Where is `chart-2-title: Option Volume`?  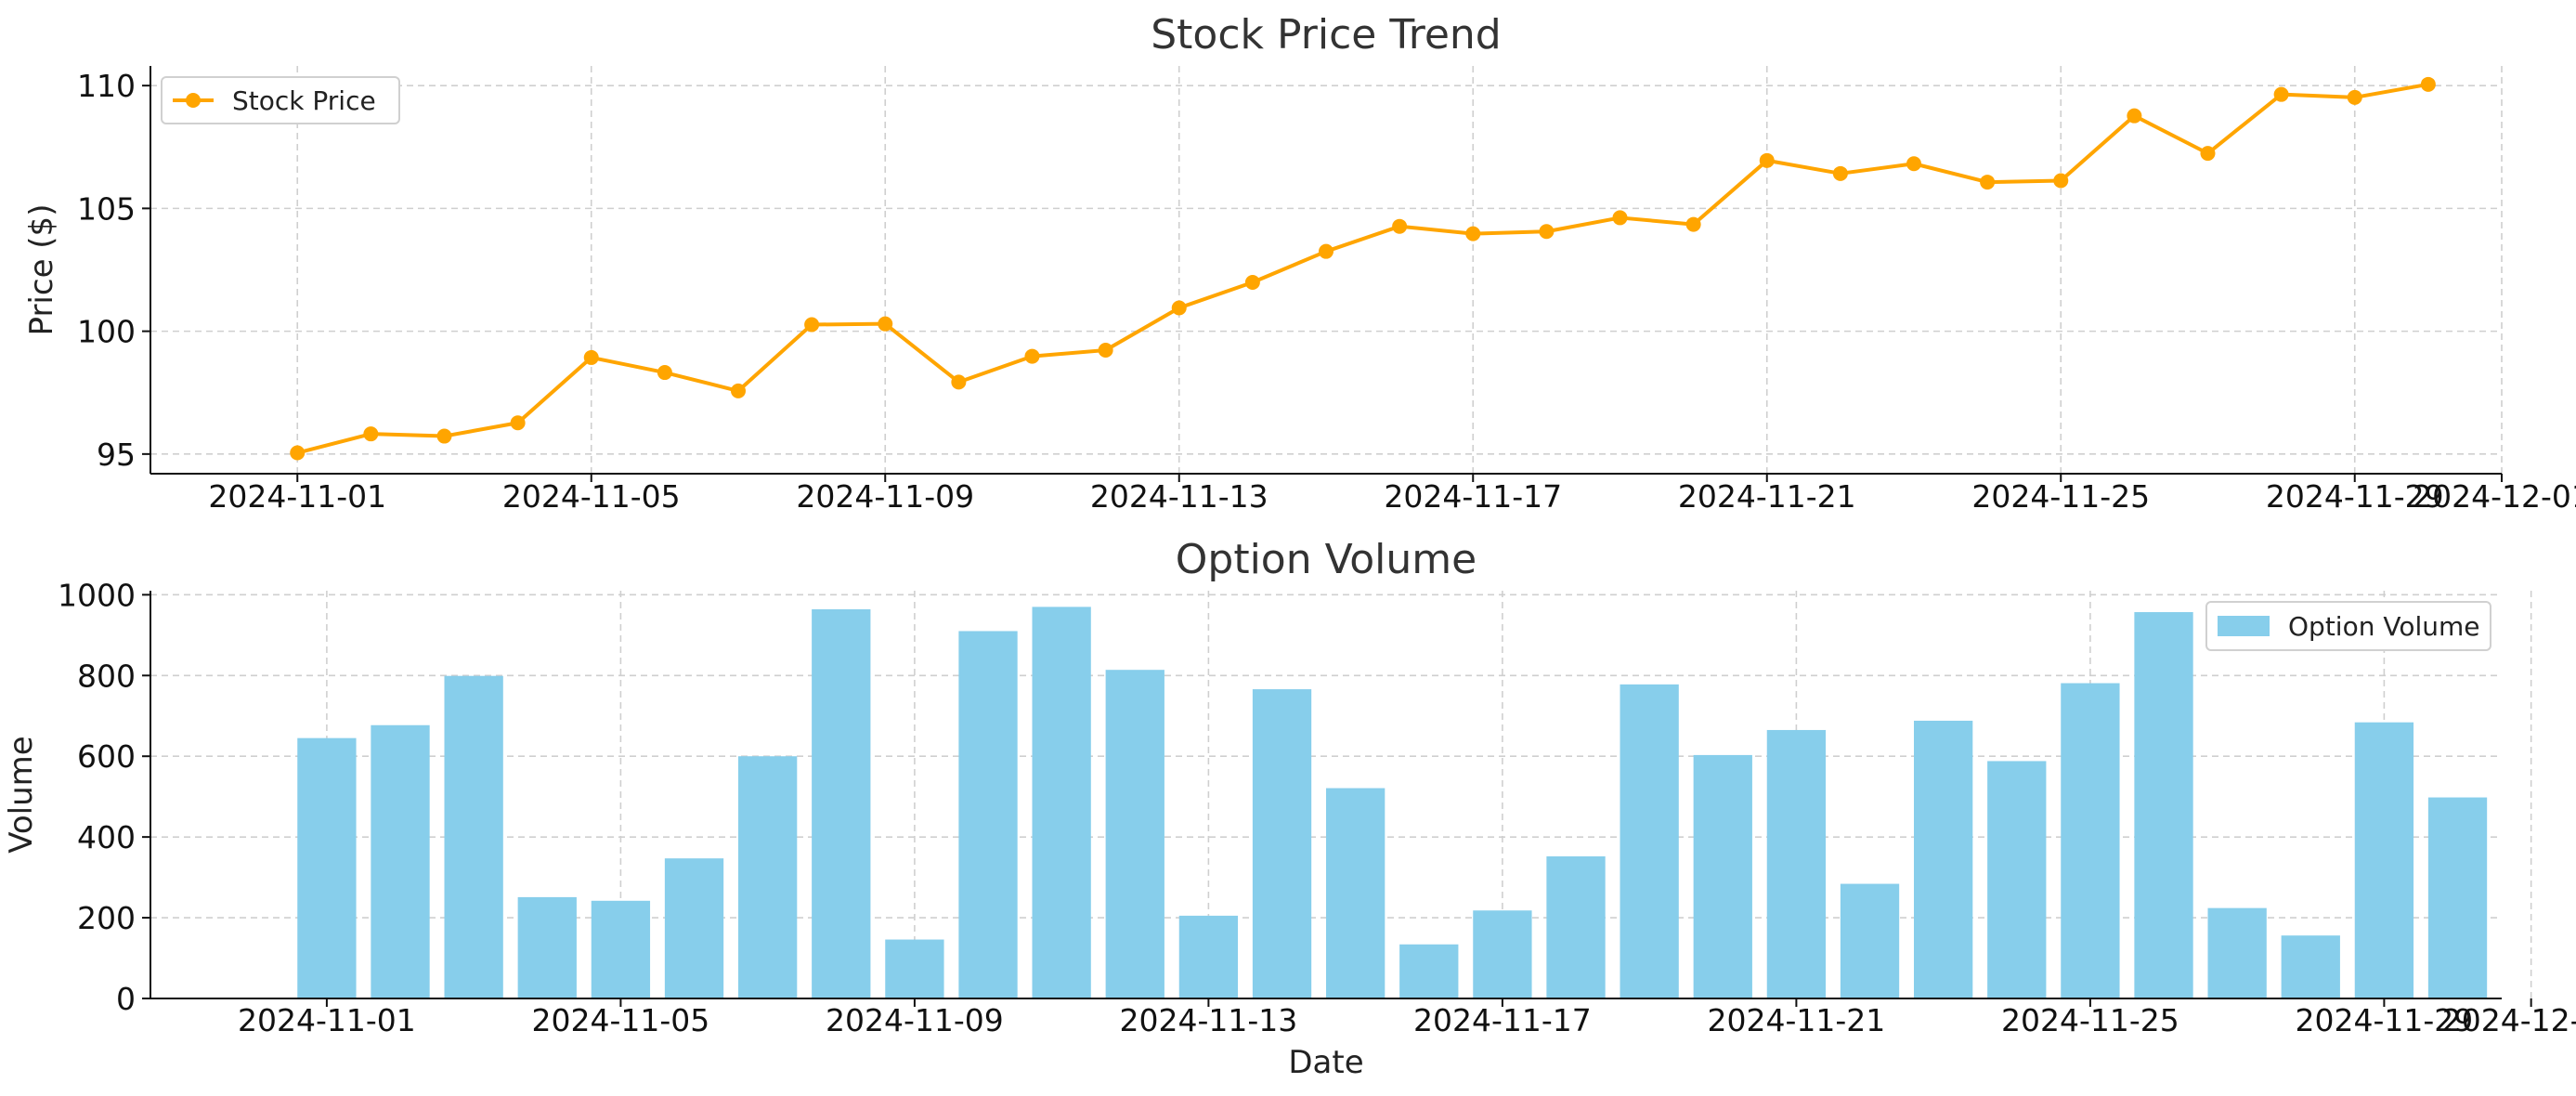
chart-2-title: Option Volume is located at coordinates (1326, 559).